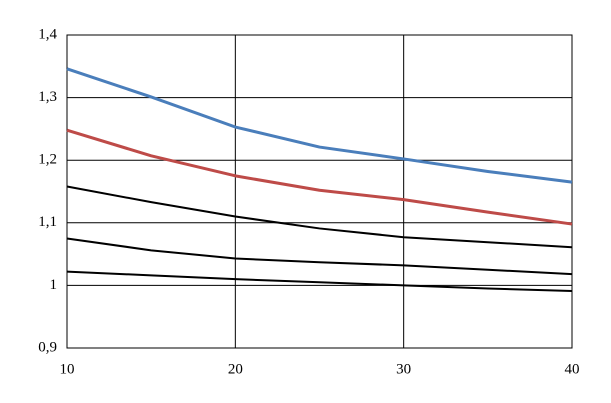 This screenshot has height=403, width=611. I want to click on x-tick-label: 20, so click(235, 369).